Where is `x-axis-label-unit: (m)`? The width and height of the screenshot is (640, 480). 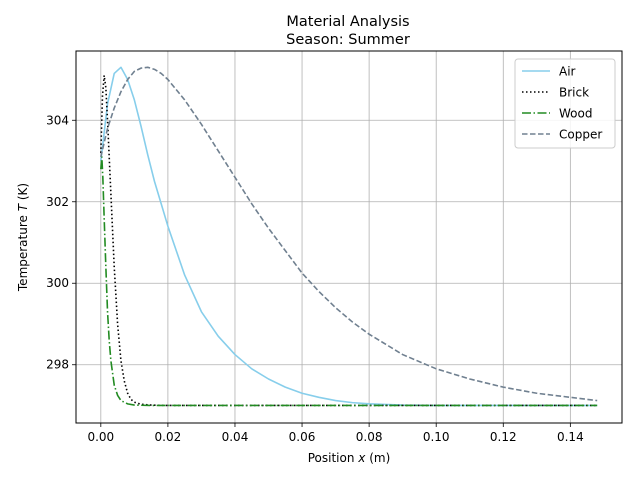 x-axis-label-unit: (m) is located at coordinates (377, 458).